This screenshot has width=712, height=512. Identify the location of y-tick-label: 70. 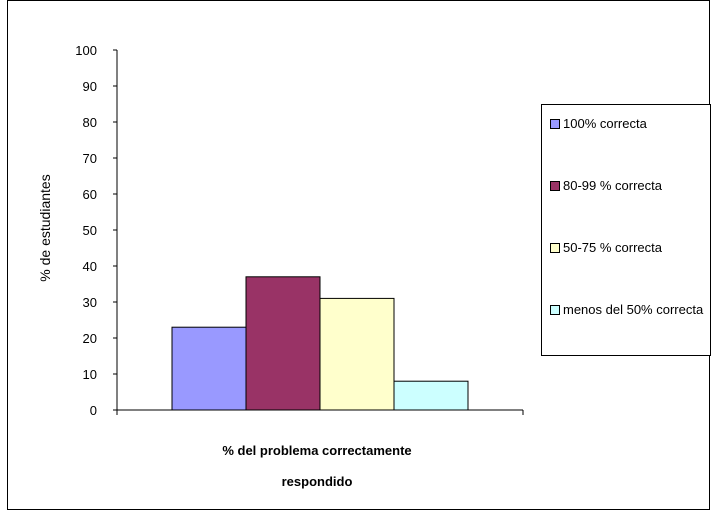
(90, 158).